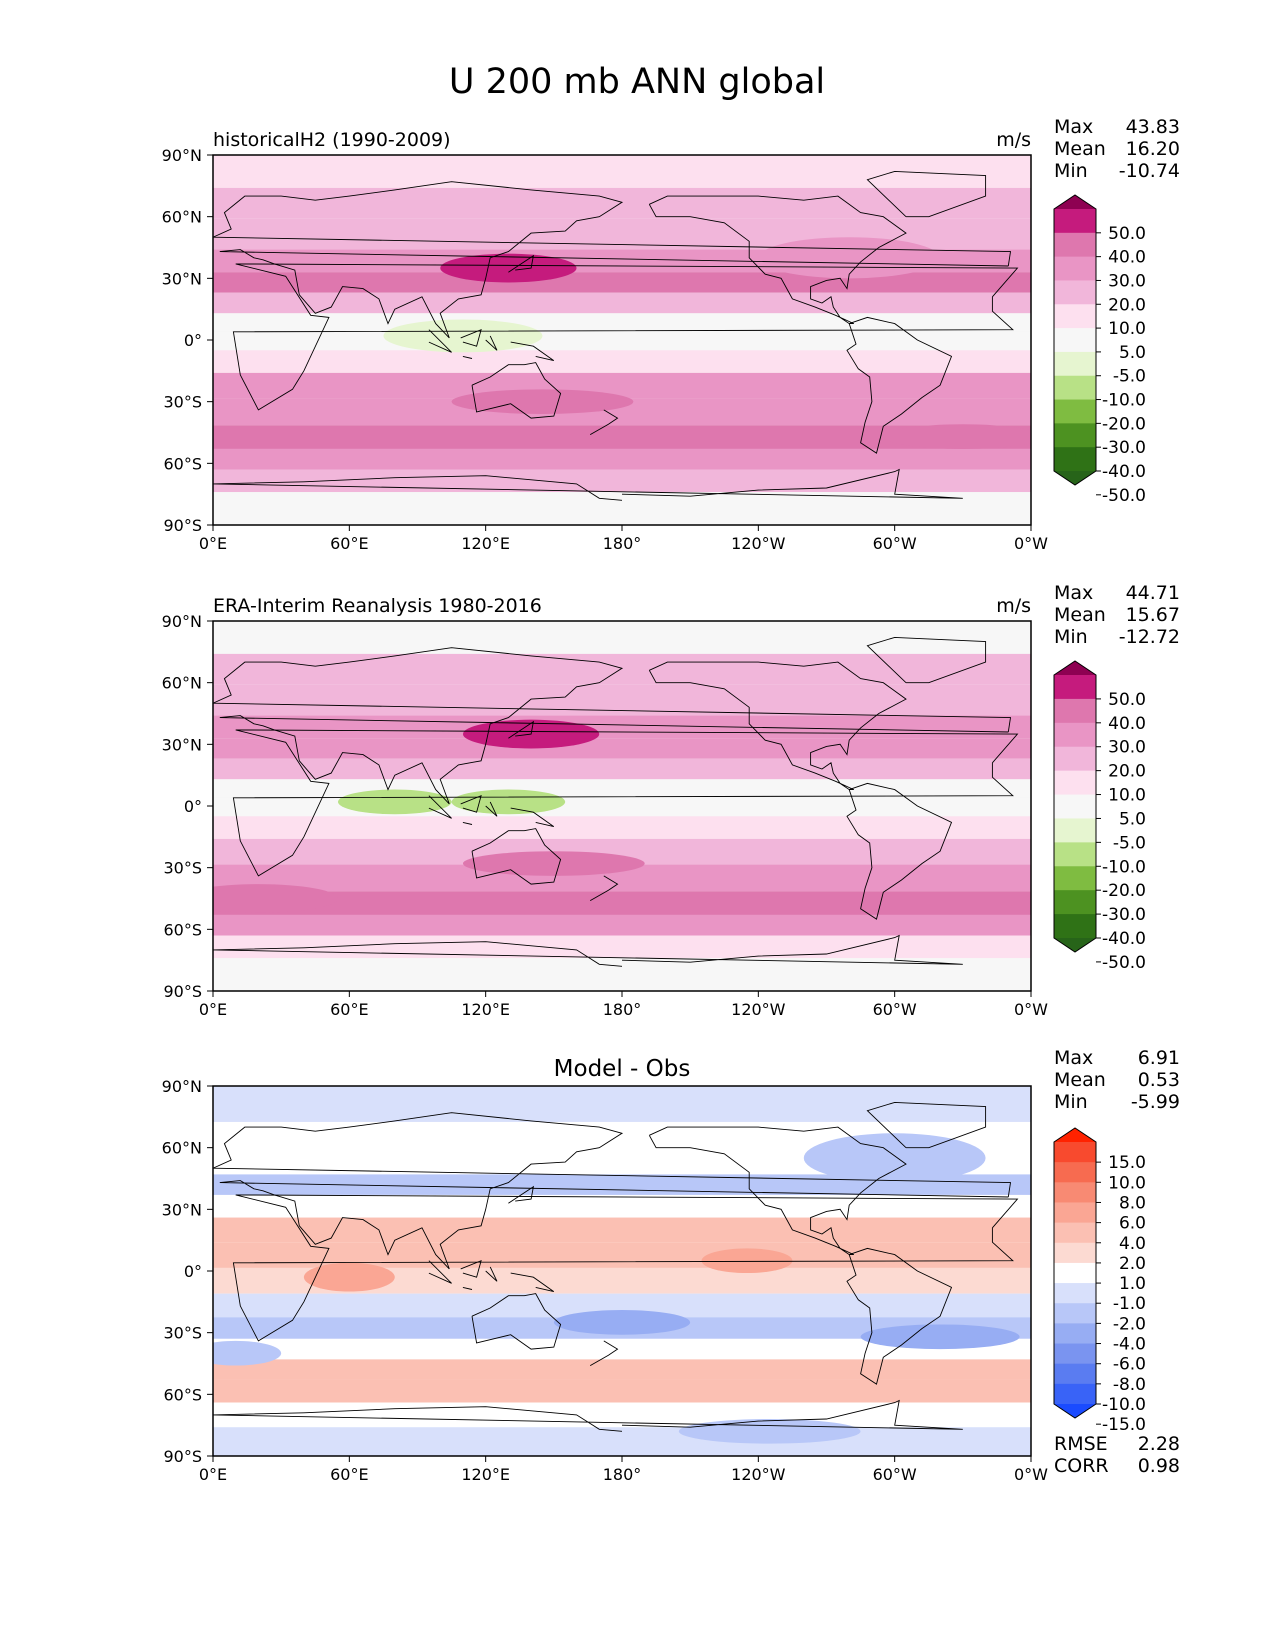 This screenshot has height=1650, width=1275. Describe the element at coordinates (1031, 1009) in the screenshot. I see `x-tick-label: 0°W` at that location.